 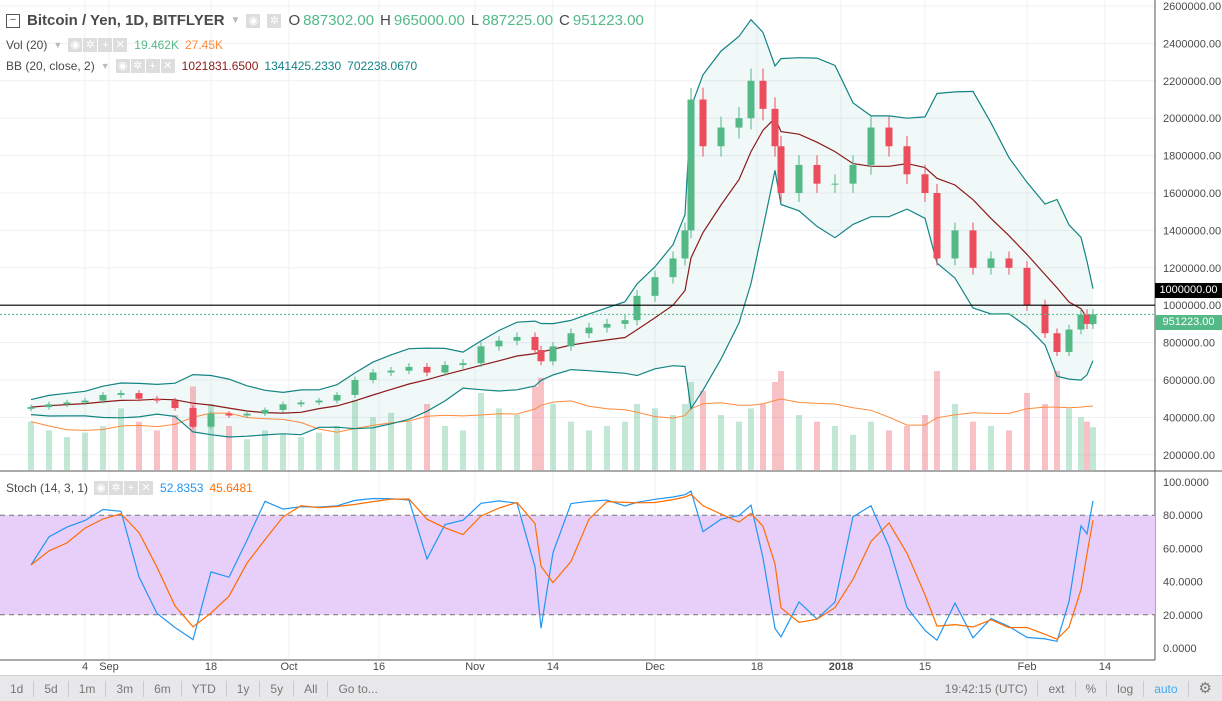 What do you see at coordinates (50, 65) in the screenshot?
I see `bb-label: BB (20, close, 2)` at bounding box center [50, 65].